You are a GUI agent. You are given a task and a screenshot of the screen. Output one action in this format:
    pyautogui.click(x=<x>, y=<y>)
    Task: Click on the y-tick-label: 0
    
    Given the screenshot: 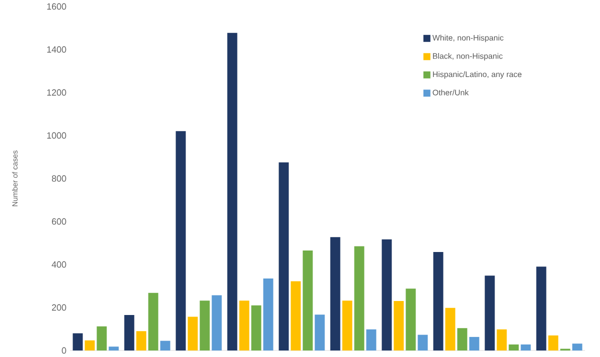 What is the action you would take?
    pyautogui.click(x=64, y=350)
    